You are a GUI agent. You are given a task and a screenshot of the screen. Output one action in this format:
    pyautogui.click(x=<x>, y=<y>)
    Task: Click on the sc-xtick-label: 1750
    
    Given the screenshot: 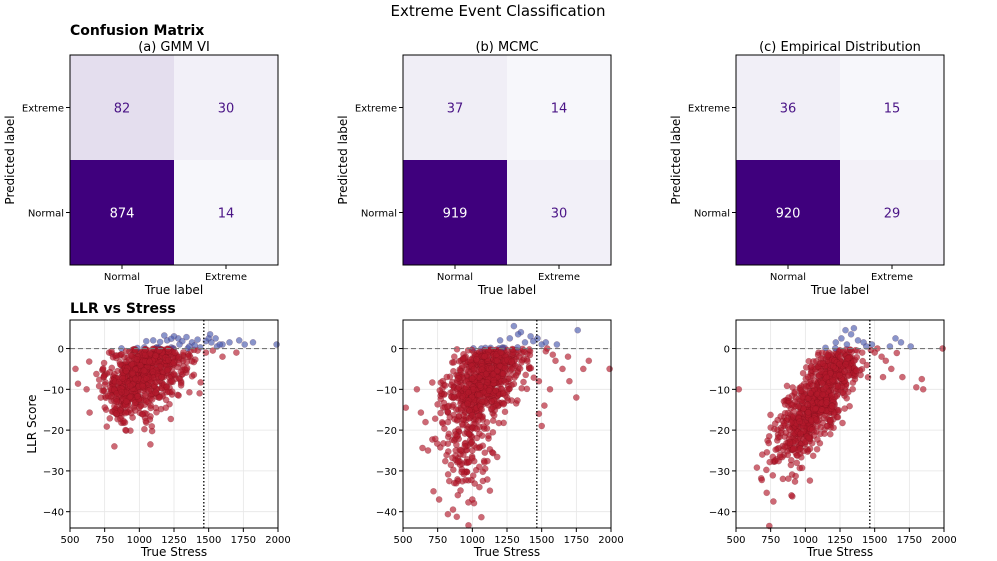 What is the action you would take?
    pyautogui.click(x=243, y=540)
    